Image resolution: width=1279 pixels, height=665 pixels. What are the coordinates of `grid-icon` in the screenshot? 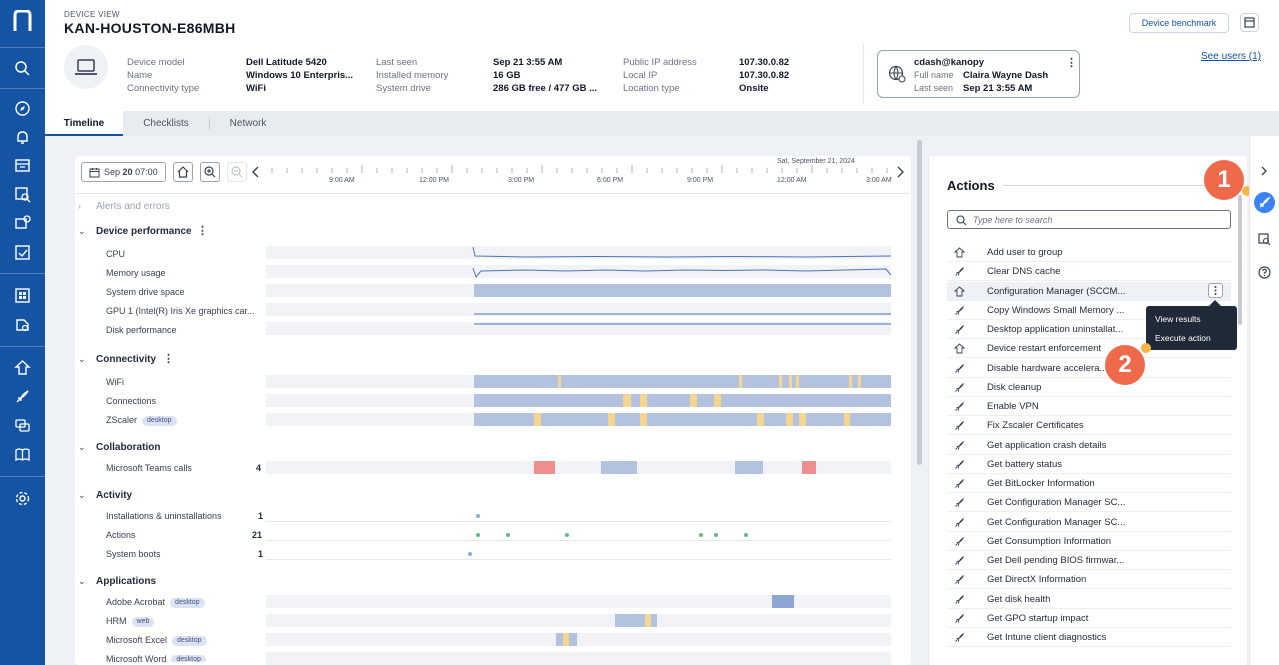 It's located at (22, 295).